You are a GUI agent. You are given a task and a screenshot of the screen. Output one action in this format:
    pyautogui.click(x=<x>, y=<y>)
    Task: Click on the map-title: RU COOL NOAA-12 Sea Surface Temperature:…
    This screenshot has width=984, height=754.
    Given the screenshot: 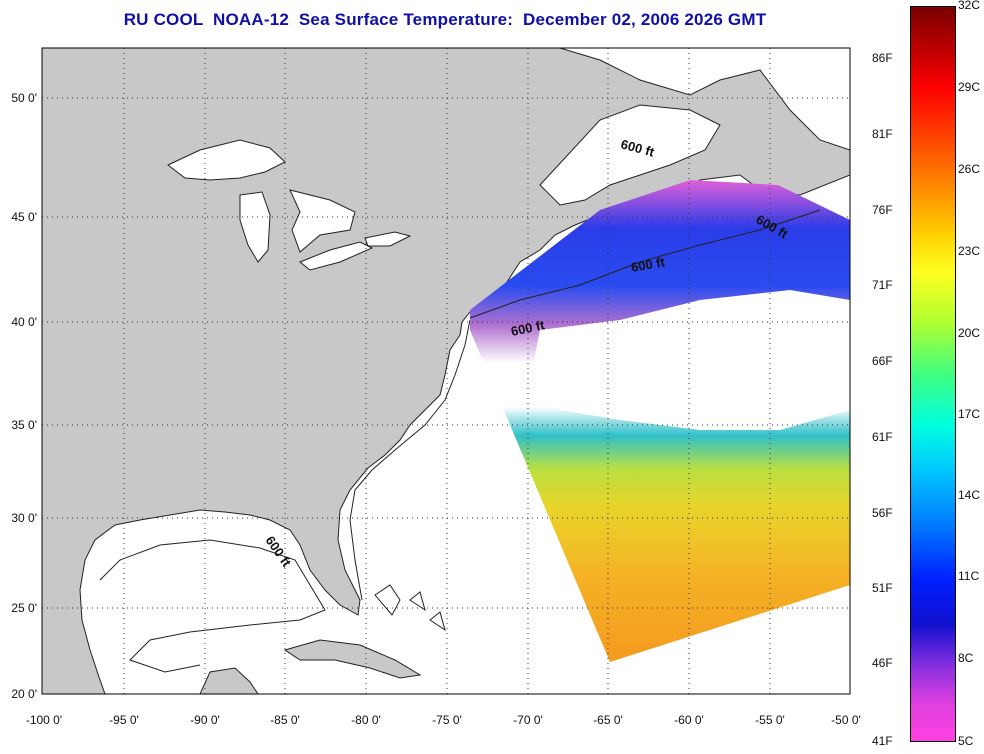 What is the action you would take?
    pyautogui.click(x=445, y=19)
    